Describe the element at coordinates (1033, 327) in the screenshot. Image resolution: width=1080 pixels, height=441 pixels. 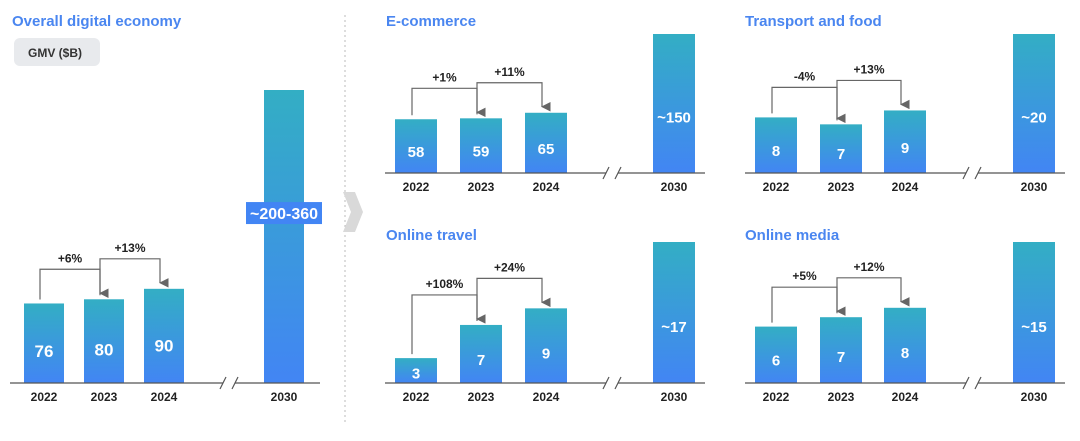
I see `value-label: ~15` at that location.